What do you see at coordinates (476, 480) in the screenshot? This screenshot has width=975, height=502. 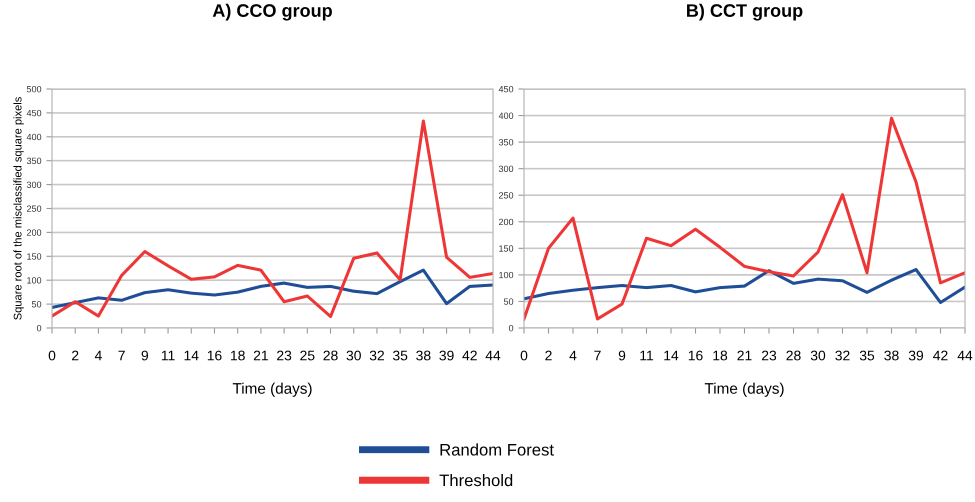 I see `legend-label: Threshold` at bounding box center [476, 480].